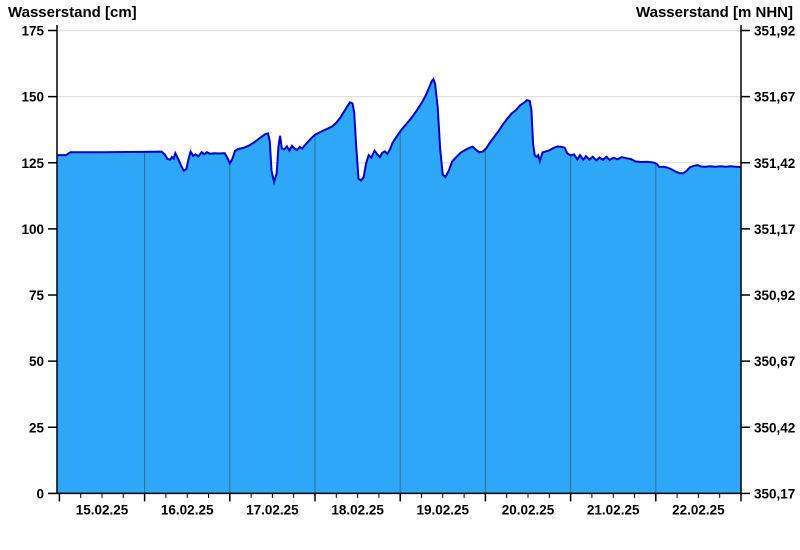 The image size is (800, 550). I want to click on right-tick-label: 351,17, so click(774, 229).